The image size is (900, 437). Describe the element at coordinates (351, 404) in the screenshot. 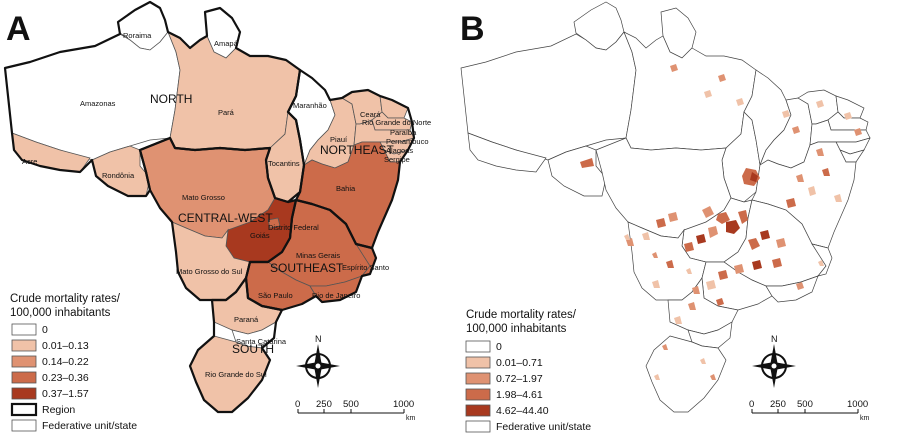

I see `scale-a-tick-2: 500` at that location.